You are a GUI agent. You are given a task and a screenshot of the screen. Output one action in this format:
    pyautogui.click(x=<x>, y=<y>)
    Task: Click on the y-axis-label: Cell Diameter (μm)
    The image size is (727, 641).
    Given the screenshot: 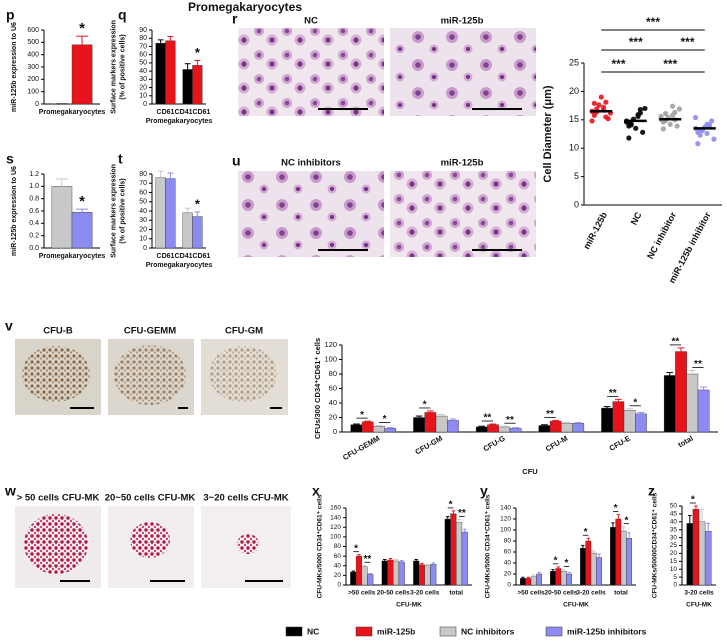 What is the action you would take?
    pyautogui.click(x=548, y=134)
    